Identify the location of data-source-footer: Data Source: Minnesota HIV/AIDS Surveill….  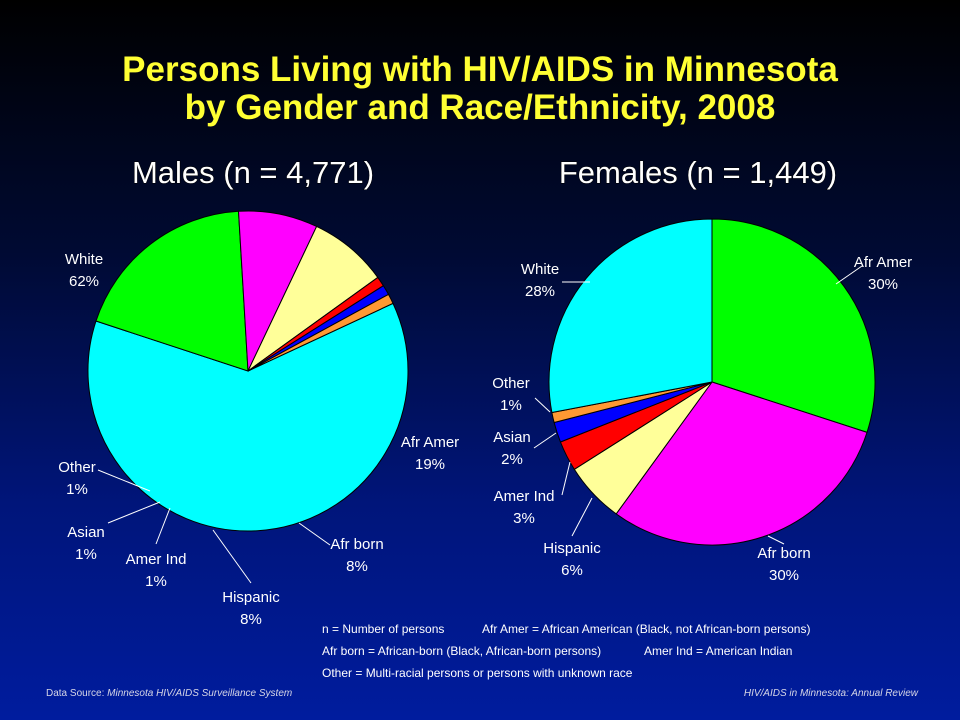
(169, 693).